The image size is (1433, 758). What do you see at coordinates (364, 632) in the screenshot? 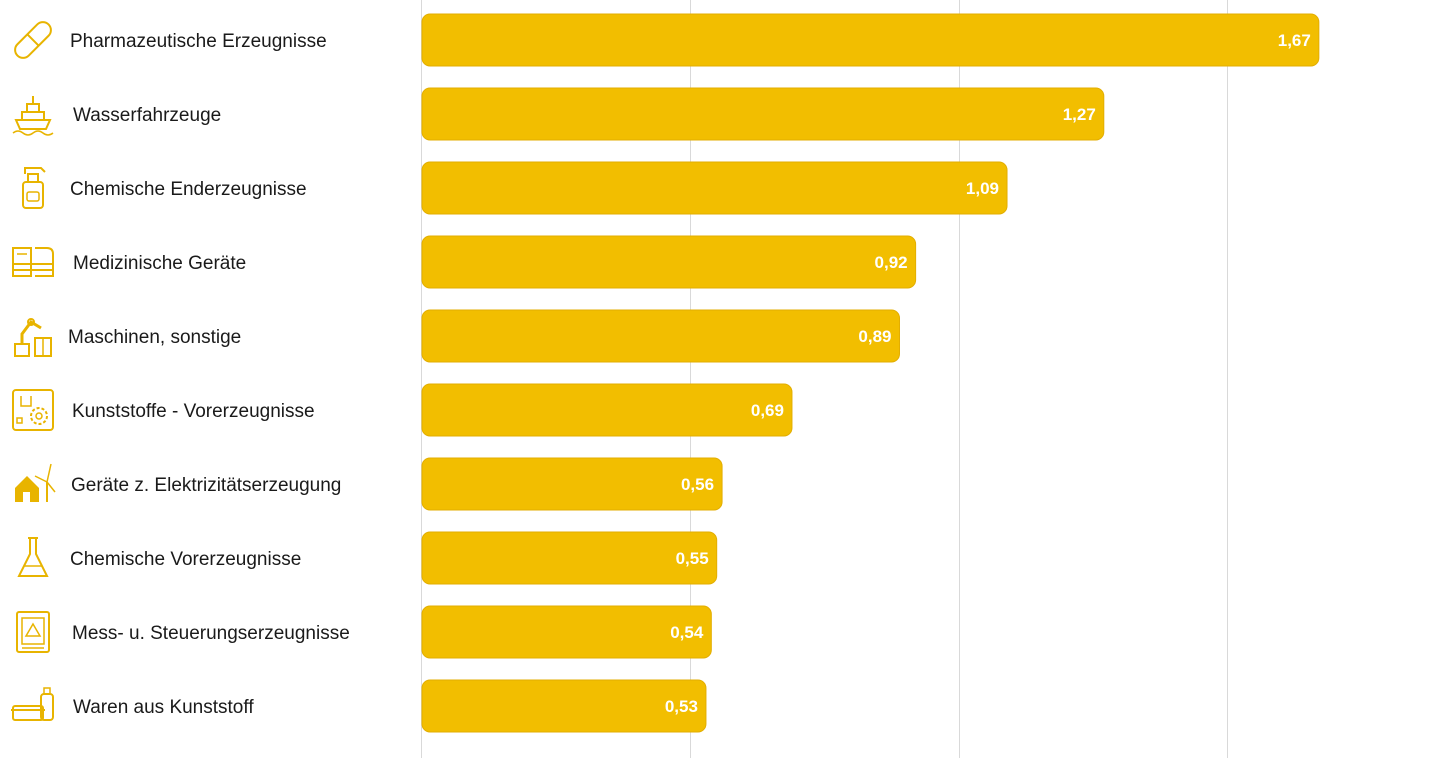
I see `bar-row: Mess- u. Steuerungserzeugnisse 0,54` at bounding box center [364, 632].